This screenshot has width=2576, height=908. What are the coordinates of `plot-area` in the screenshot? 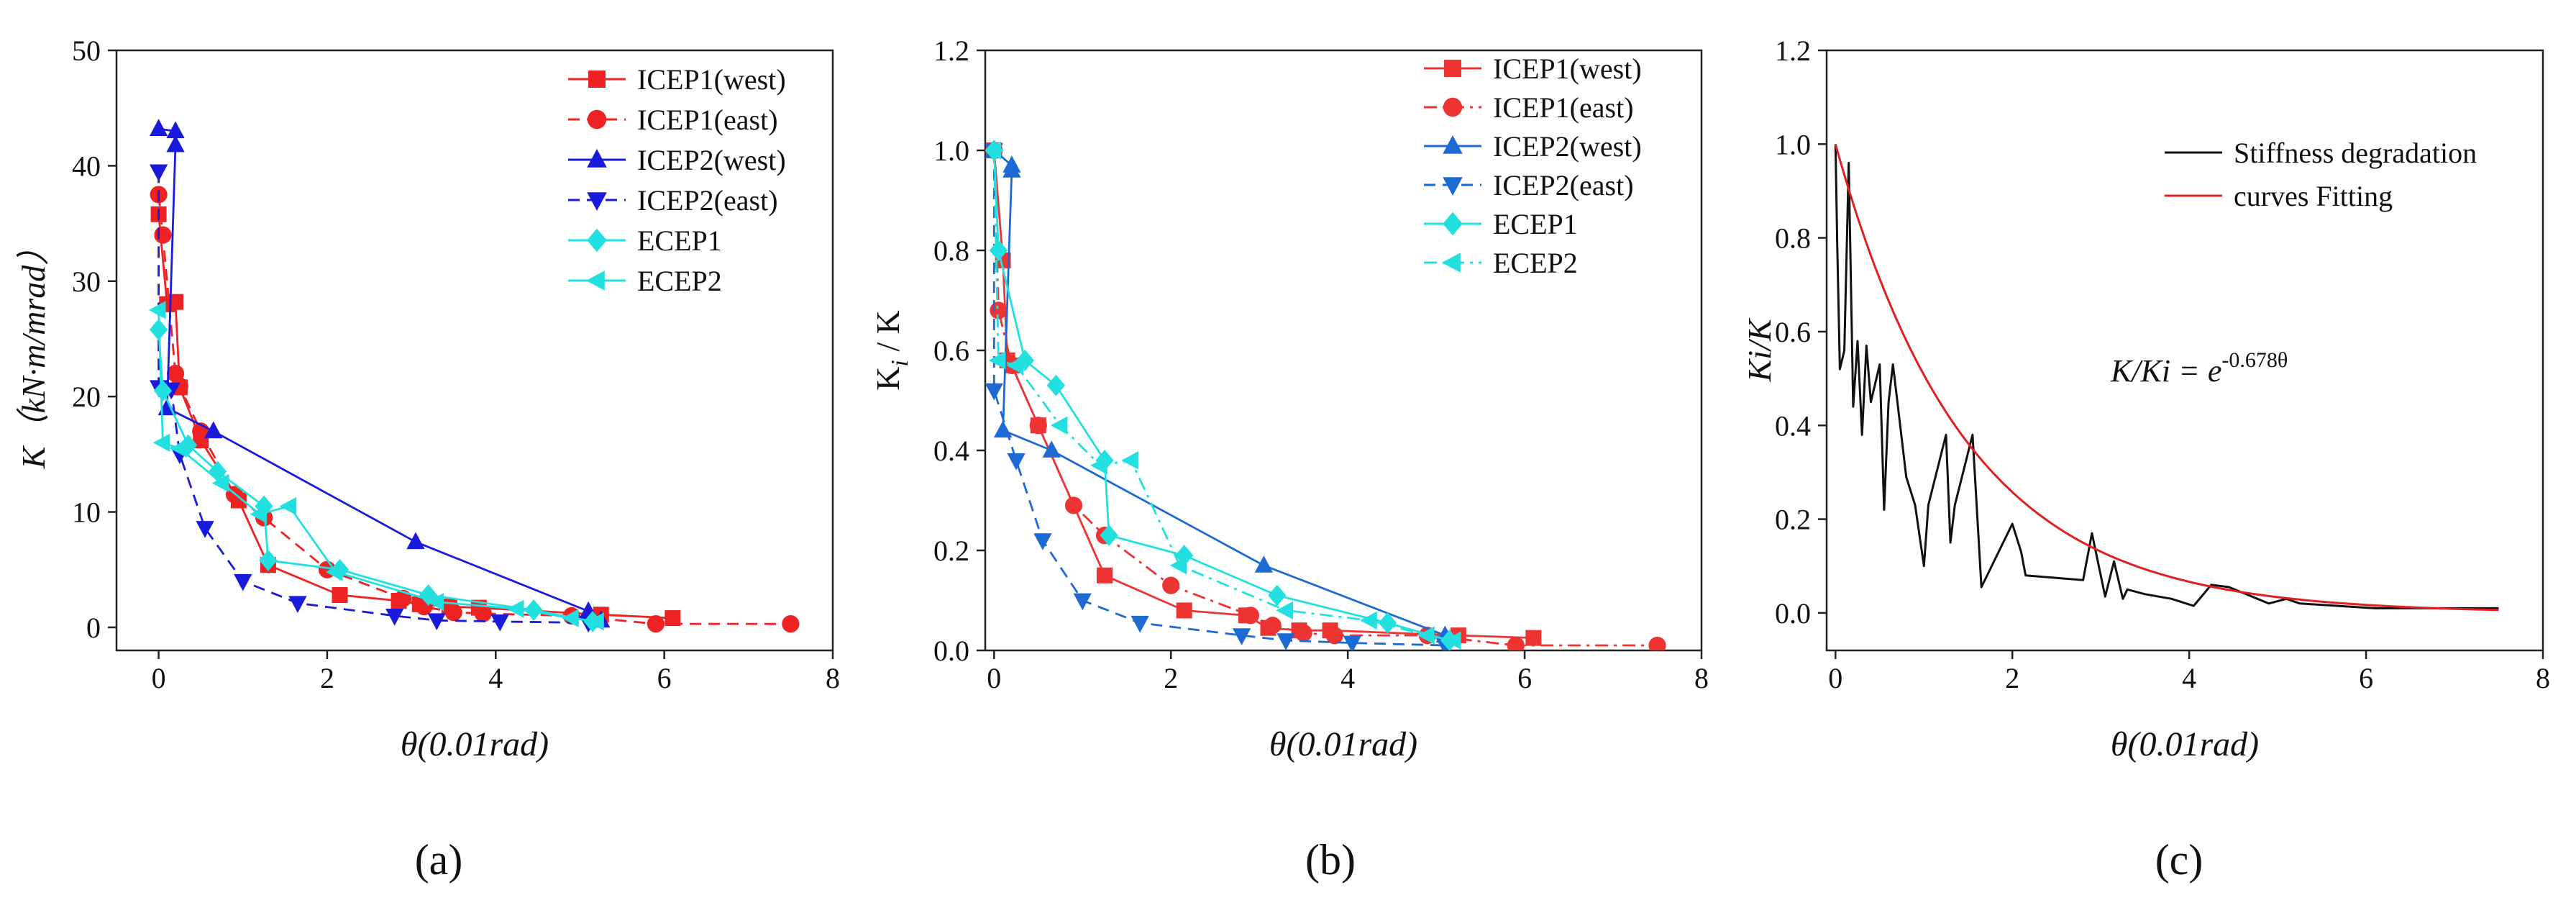 It's located at (1325, 395).